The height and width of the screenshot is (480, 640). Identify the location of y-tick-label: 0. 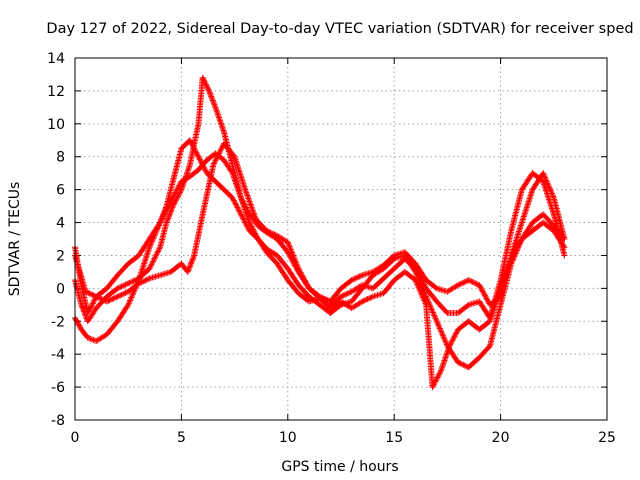
(60, 289).